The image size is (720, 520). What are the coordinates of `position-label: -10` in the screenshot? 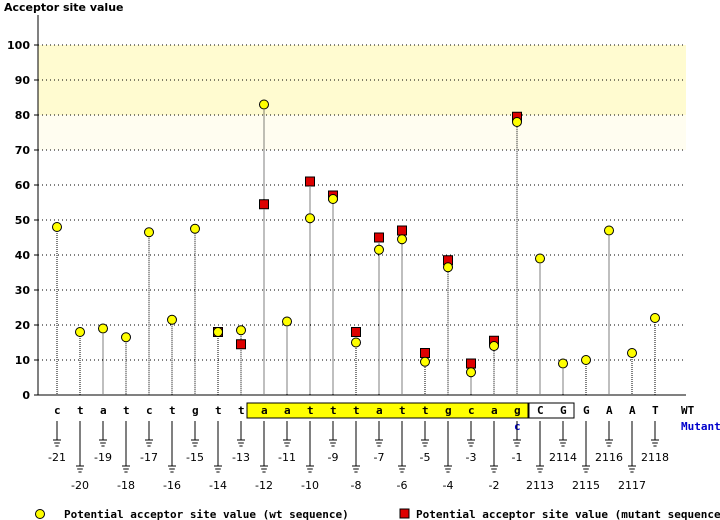 It's located at (310, 485).